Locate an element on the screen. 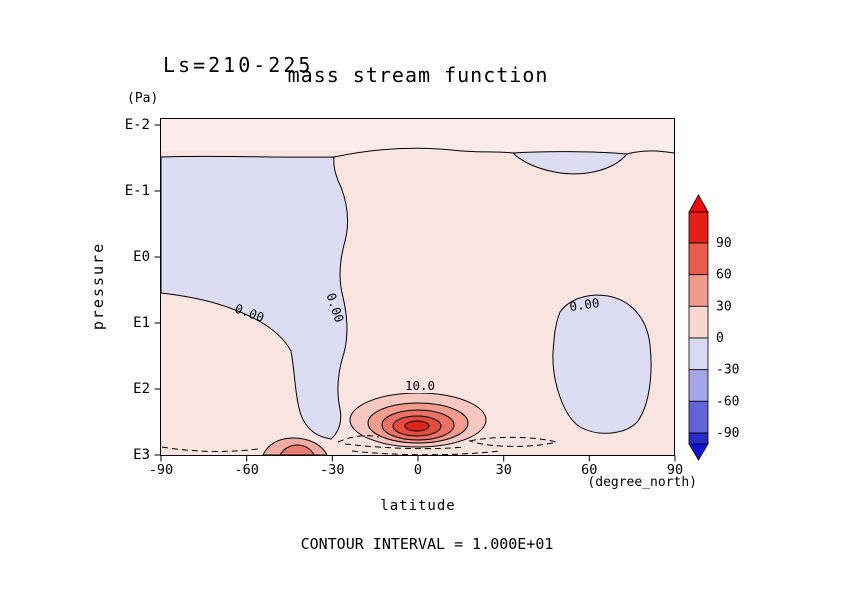 Image resolution: width=842 pixels, height=595 pixels. colorbar-label: 90 is located at coordinates (724, 243).